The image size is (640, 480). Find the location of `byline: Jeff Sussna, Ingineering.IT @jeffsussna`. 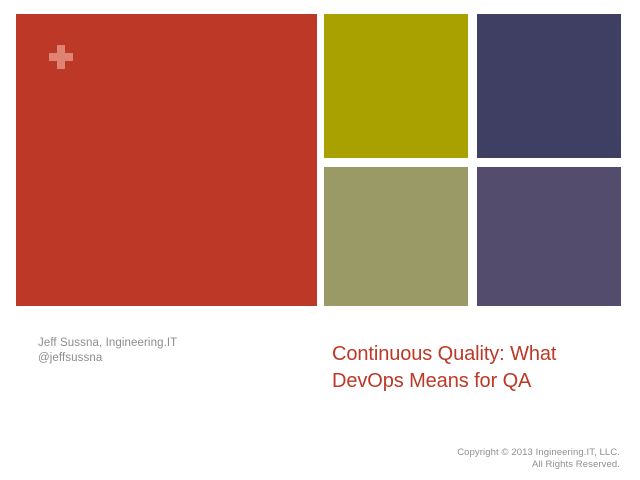

byline: Jeff Sussna, Ingineering.IT @jeffsussna is located at coordinates (168, 351).